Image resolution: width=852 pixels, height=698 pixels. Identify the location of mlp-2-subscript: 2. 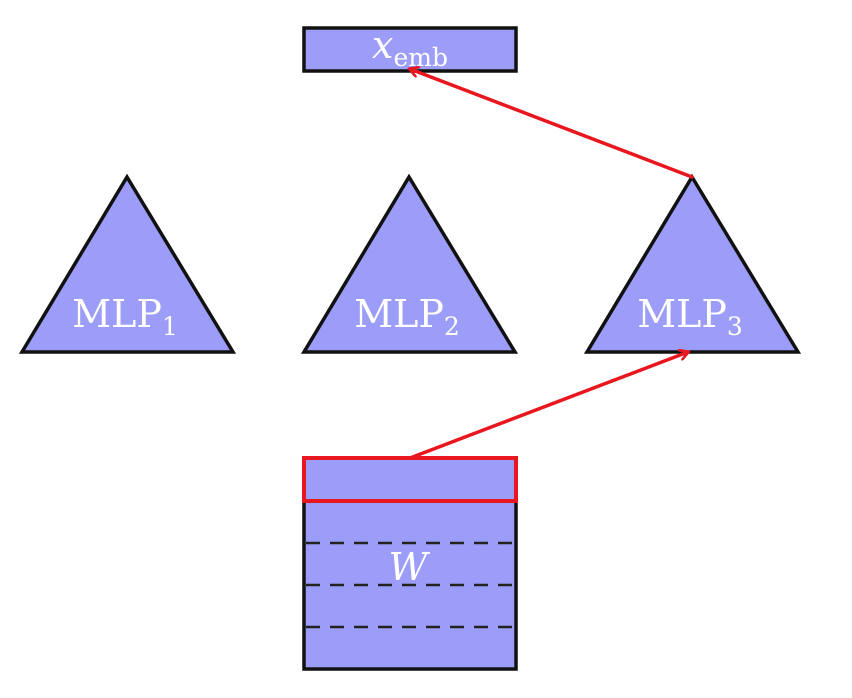
(452, 326).